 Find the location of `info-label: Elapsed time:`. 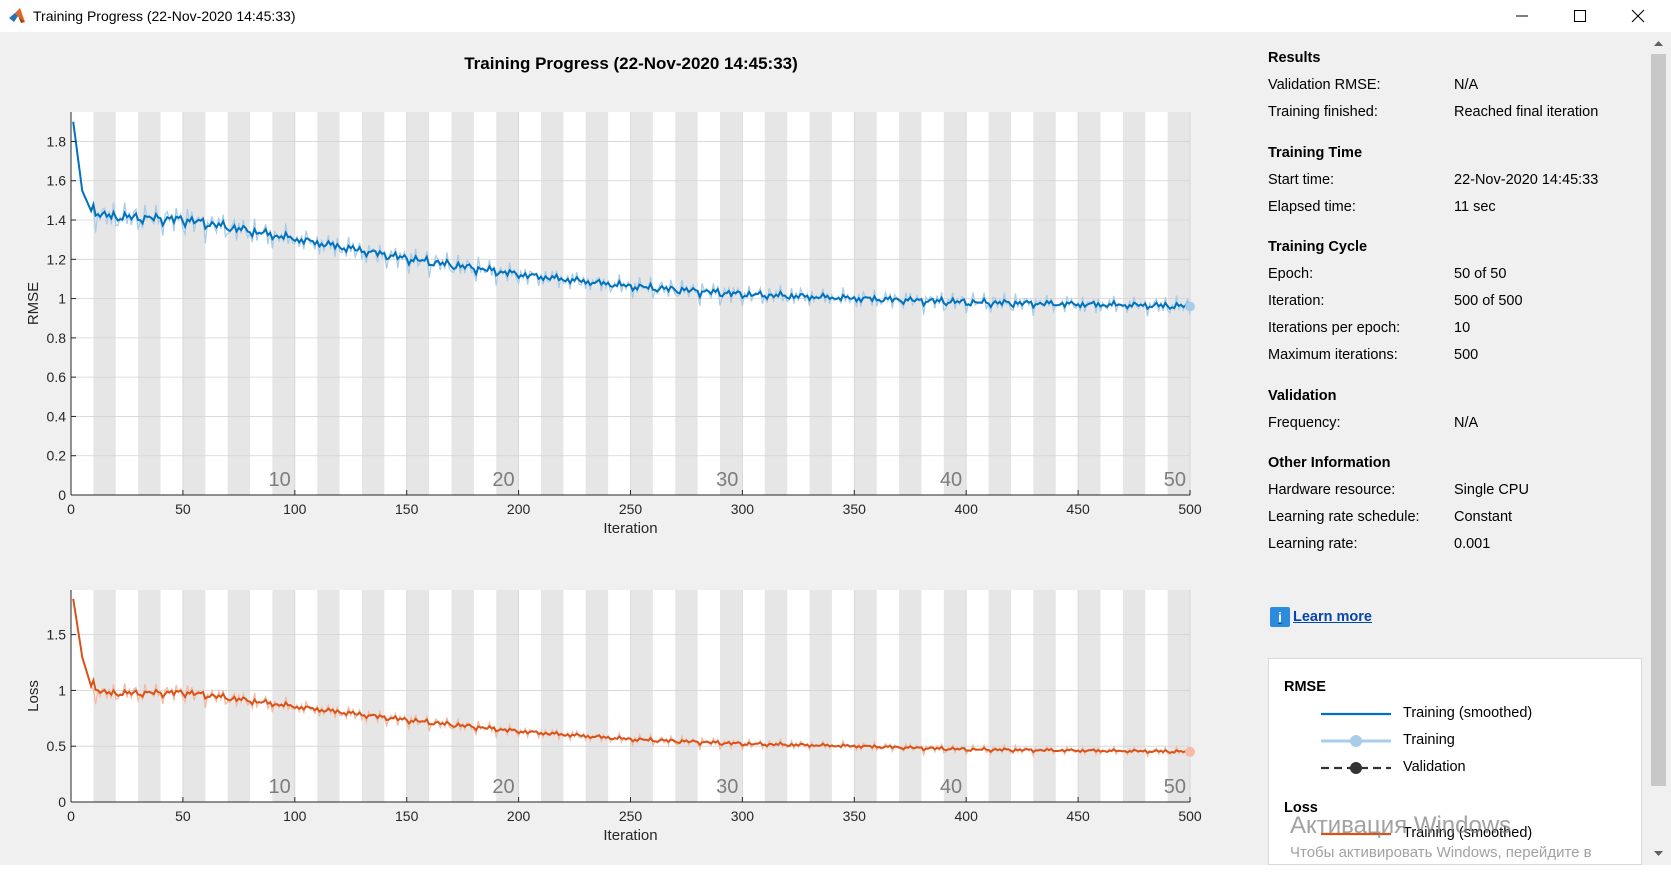

info-label: Elapsed time: is located at coordinates (1312, 207).